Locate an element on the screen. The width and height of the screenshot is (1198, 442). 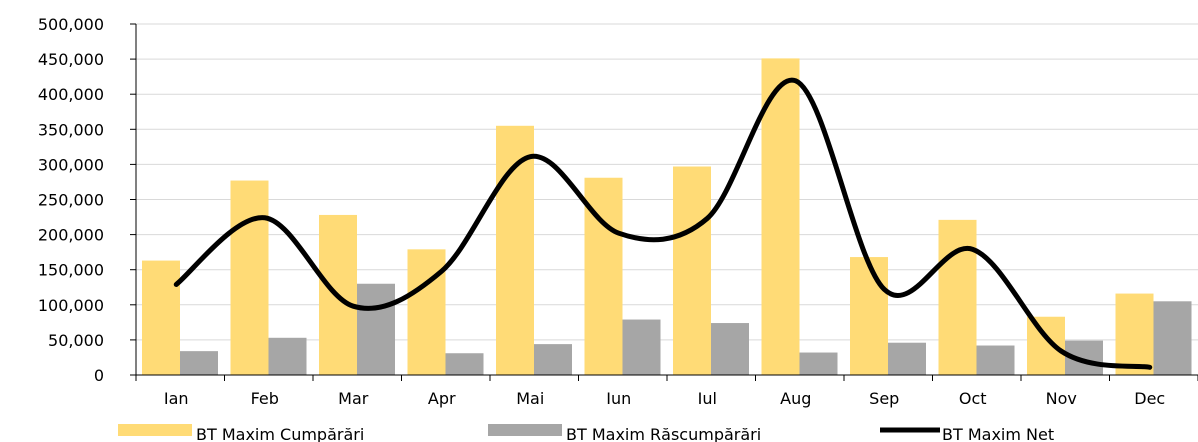
bar-cumparari-aug is located at coordinates (780, 216).